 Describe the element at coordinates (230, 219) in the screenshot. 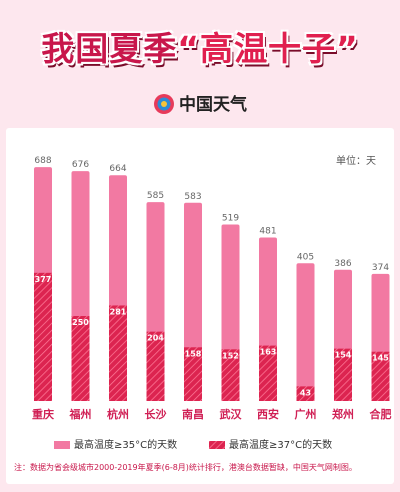

I see `data-label-35: 519` at that location.